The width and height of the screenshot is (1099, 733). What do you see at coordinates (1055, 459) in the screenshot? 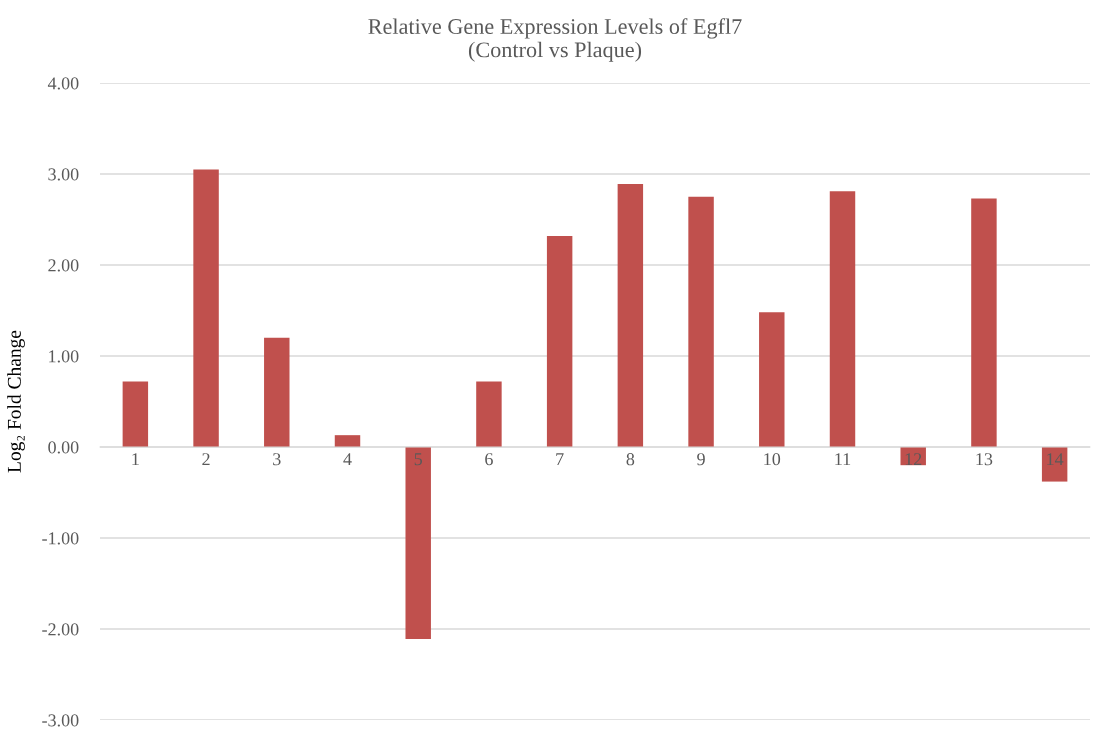
I see `x-tick-label: 14` at bounding box center [1055, 459].